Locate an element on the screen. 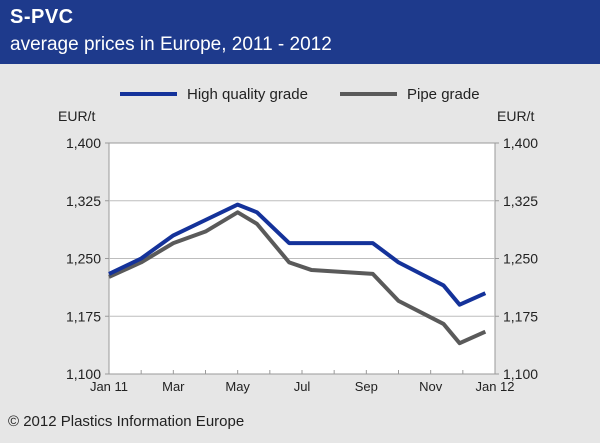 This screenshot has height=443, width=600. x-tick-label: Jan 11 is located at coordinates (109, 386).